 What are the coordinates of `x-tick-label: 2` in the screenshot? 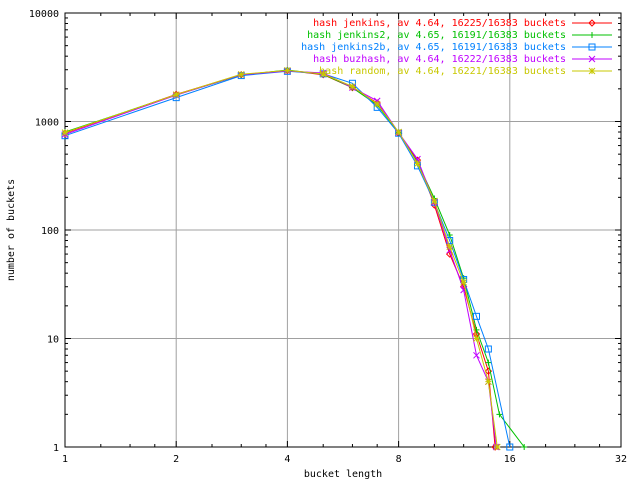 It's located at (176, 459).